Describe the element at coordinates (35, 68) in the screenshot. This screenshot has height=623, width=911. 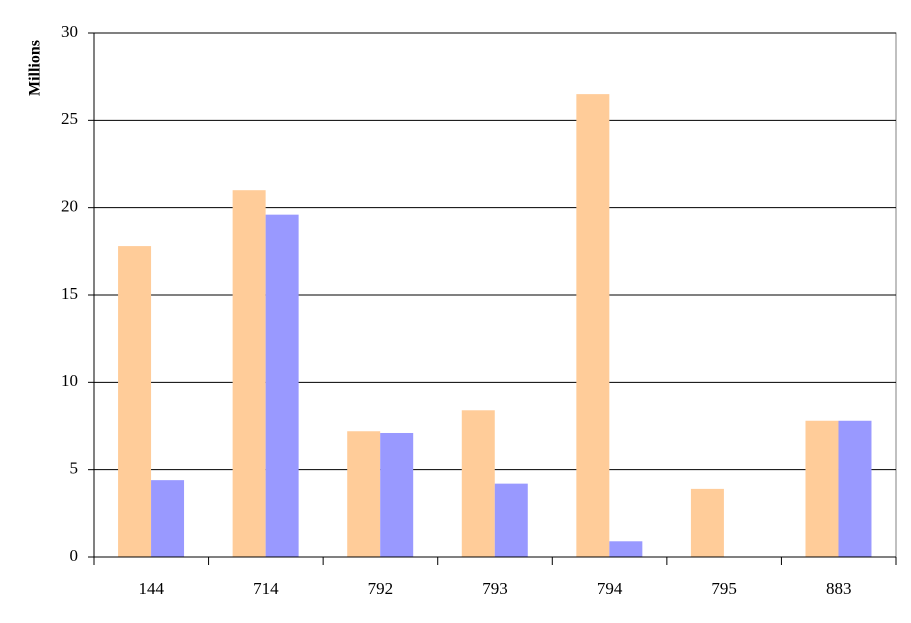
I see `y-axis-label: Millions` at that location.